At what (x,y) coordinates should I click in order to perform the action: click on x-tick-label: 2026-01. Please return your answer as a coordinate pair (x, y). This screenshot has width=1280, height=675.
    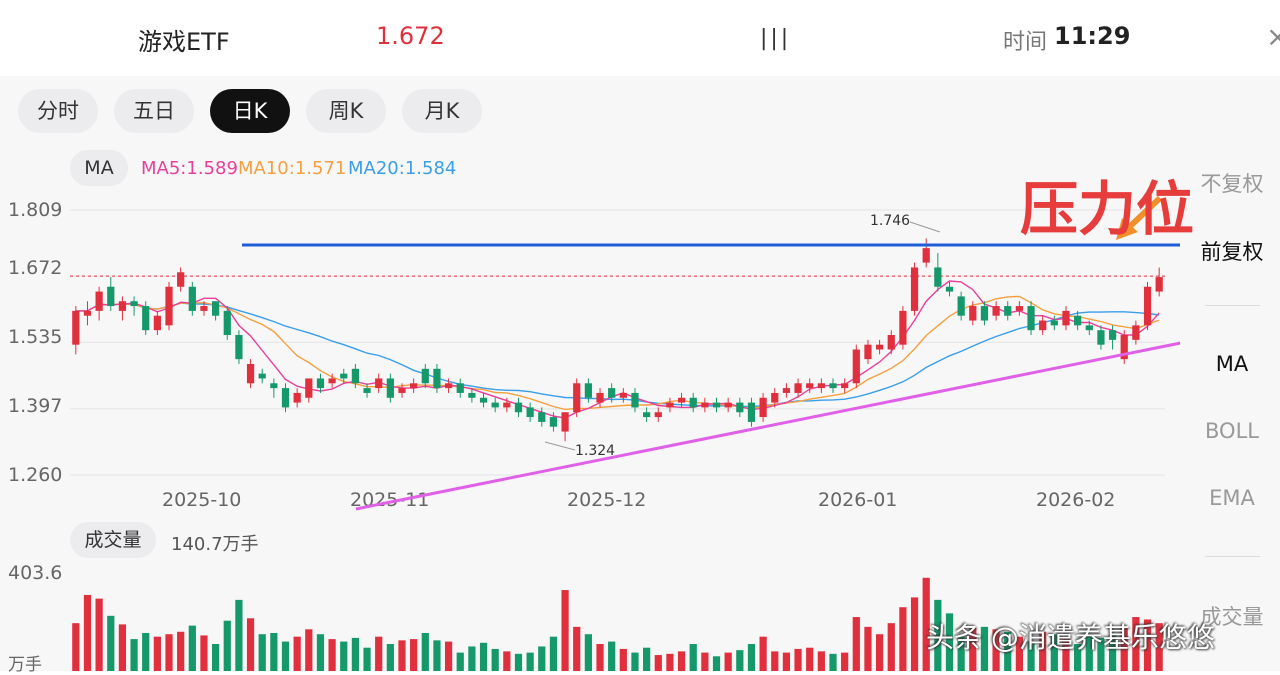
    Looking at the image, I should click on (858, 500).